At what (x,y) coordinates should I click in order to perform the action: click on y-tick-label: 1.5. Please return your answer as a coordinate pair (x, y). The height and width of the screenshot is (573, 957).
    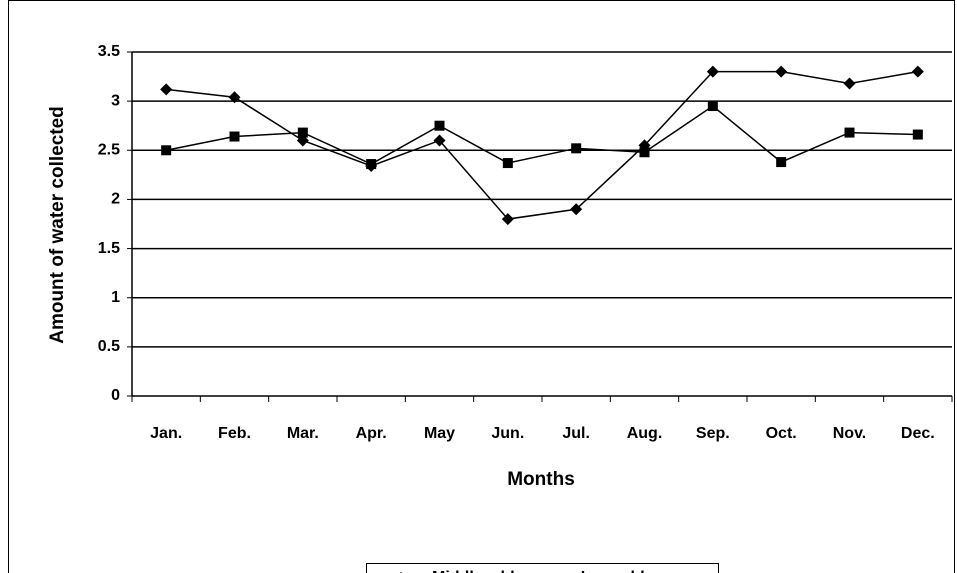
    Looking at the image, I should click on (109, 248).